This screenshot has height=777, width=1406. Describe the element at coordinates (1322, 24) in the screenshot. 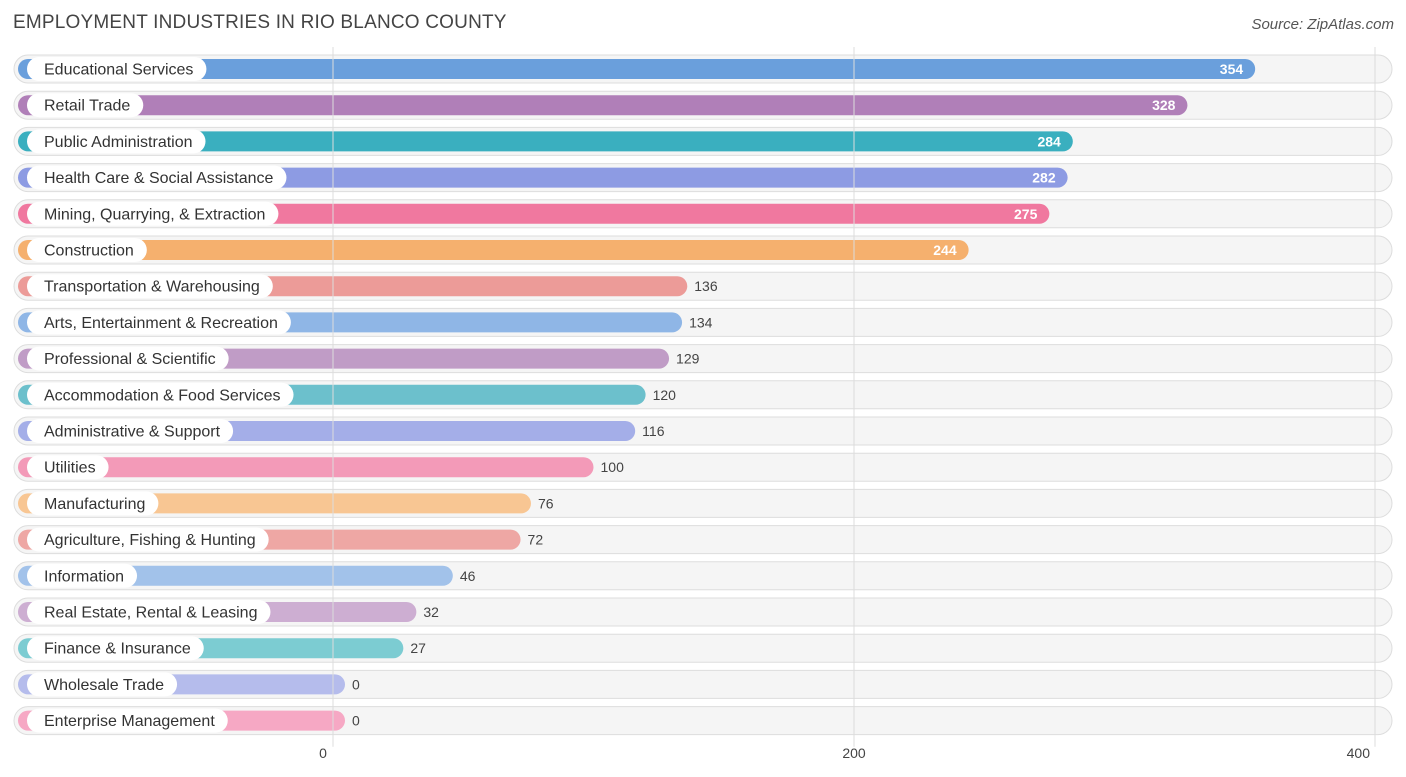

I see `chart-source: Source: ZipAtlas.com` at that location.